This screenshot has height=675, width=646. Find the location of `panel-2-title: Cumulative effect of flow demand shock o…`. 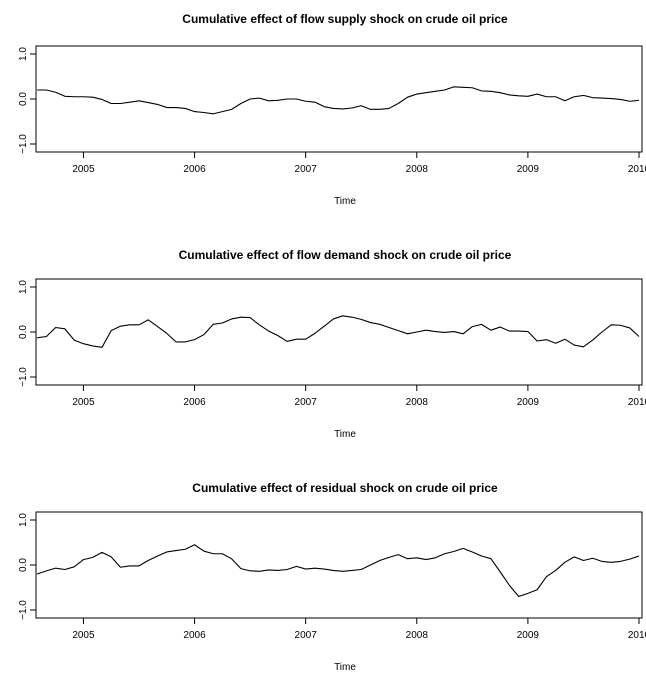

panel-2-title: Cumulative effect of flow demand shock o… is located at coordinates (345, 255).